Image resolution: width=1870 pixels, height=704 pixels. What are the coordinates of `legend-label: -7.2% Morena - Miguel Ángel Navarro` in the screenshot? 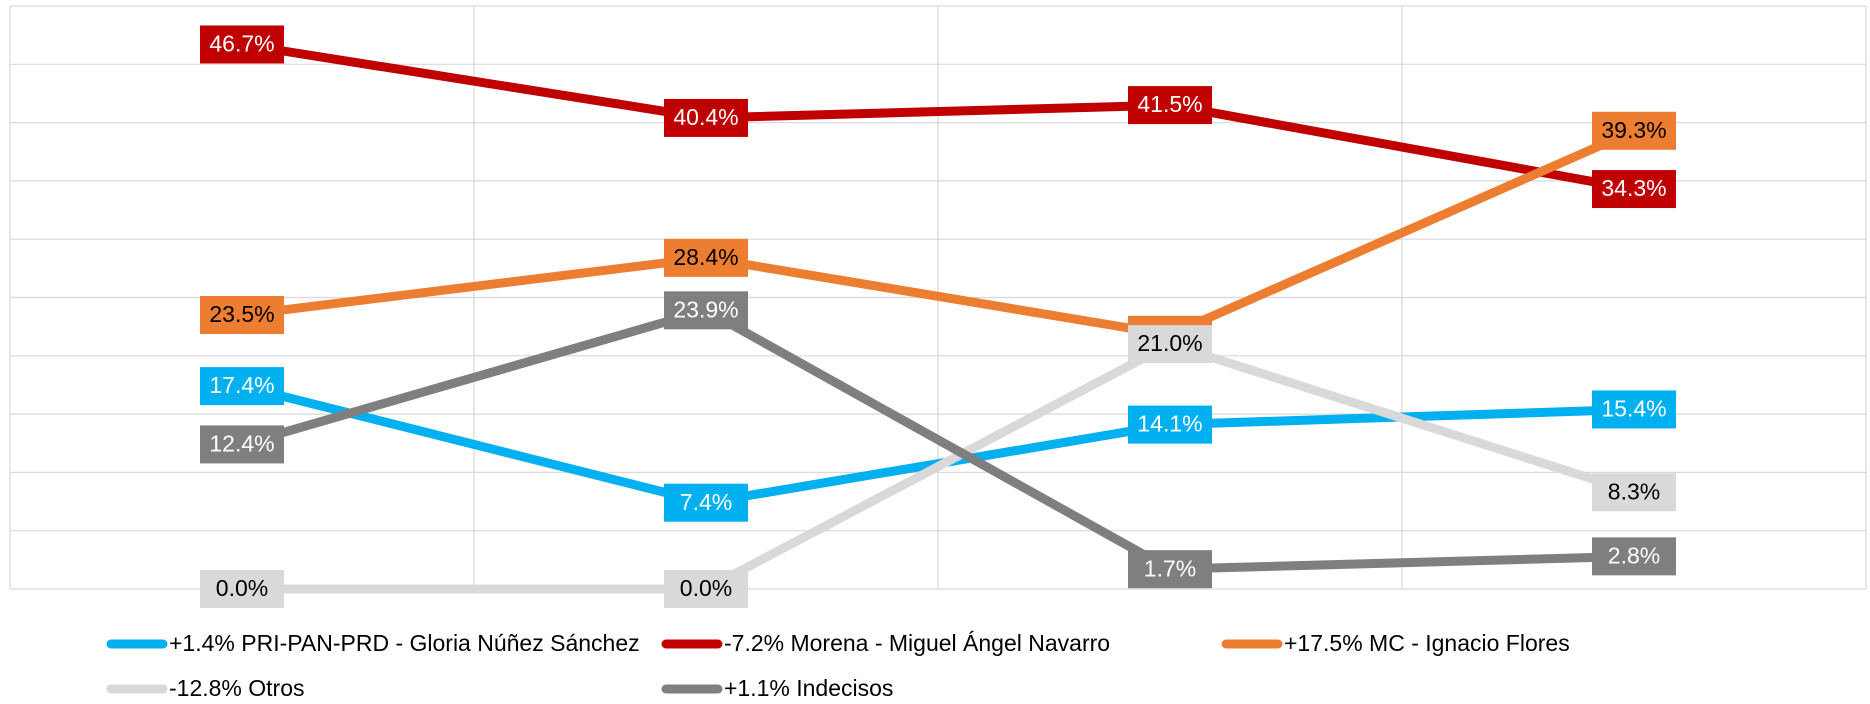 It's located at (917, 643).